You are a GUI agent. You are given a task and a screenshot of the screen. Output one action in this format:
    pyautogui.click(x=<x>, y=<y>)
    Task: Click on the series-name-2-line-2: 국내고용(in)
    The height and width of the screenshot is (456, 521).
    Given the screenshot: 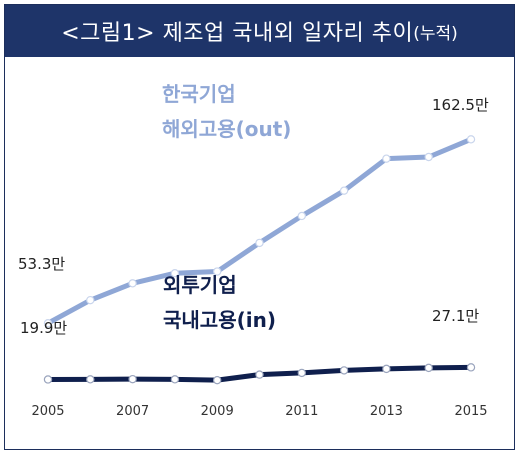 What is the action you would take?
    pyautogui.click(x=219, y=320)
    